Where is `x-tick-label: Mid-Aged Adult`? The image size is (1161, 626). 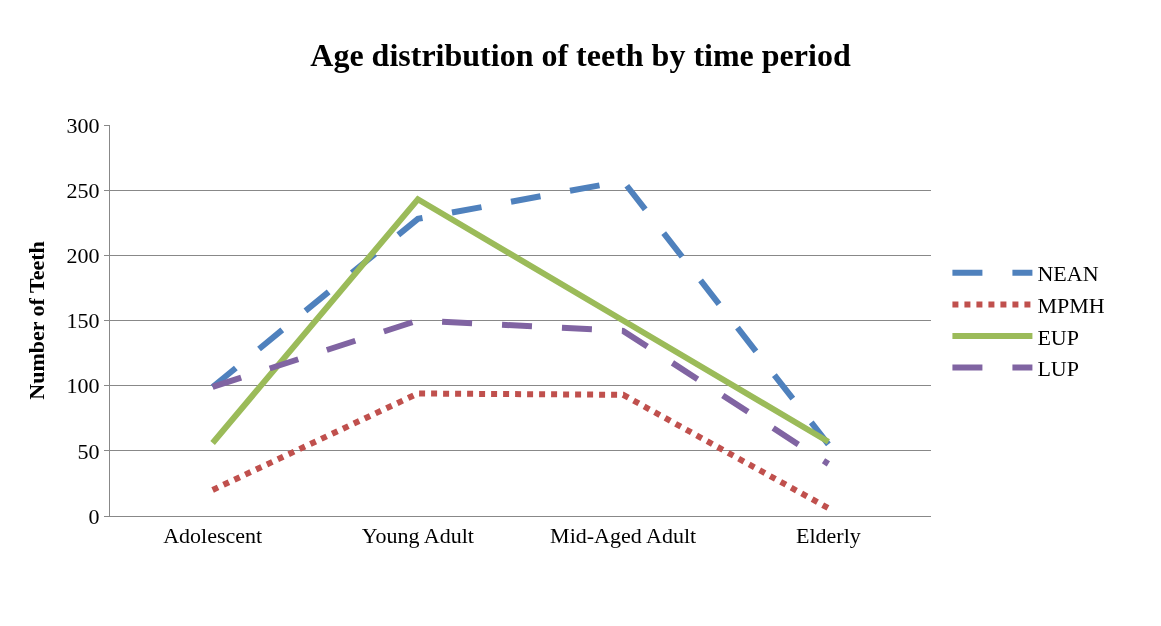
x-tick-label: Mid-Aged Adult is located at coordinates (623, 536).